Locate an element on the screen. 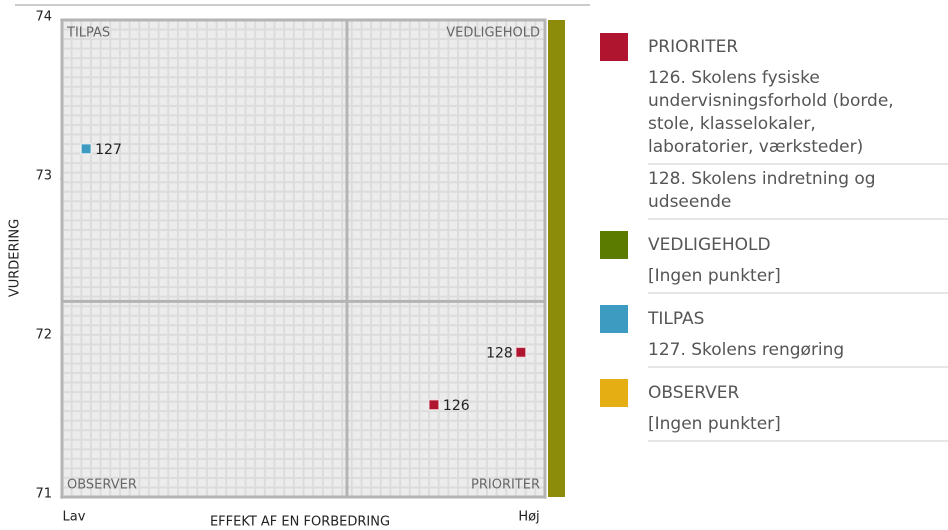  quadrant-label: PRIORITER is located at coordinates (505, 485).